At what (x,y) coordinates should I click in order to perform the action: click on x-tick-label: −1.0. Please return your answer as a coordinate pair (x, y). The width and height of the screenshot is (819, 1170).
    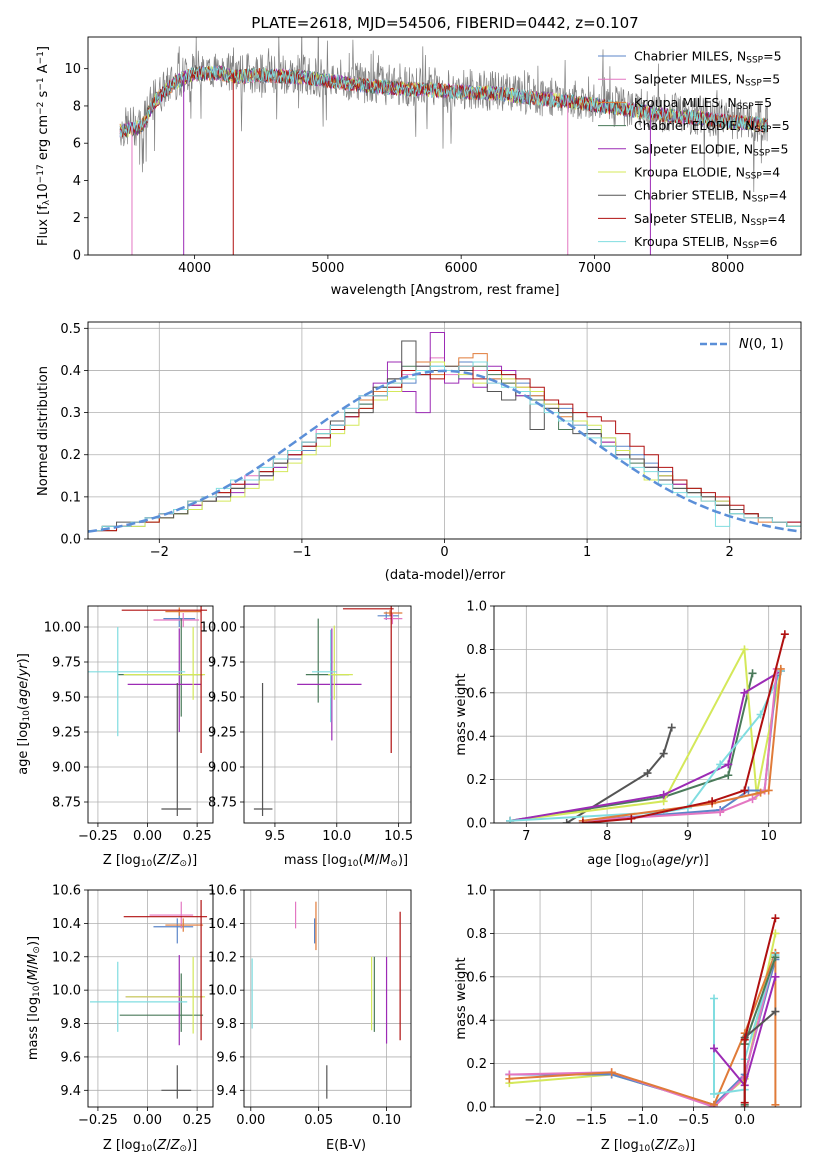
    Looking at the image, I should click on (643, 1120).